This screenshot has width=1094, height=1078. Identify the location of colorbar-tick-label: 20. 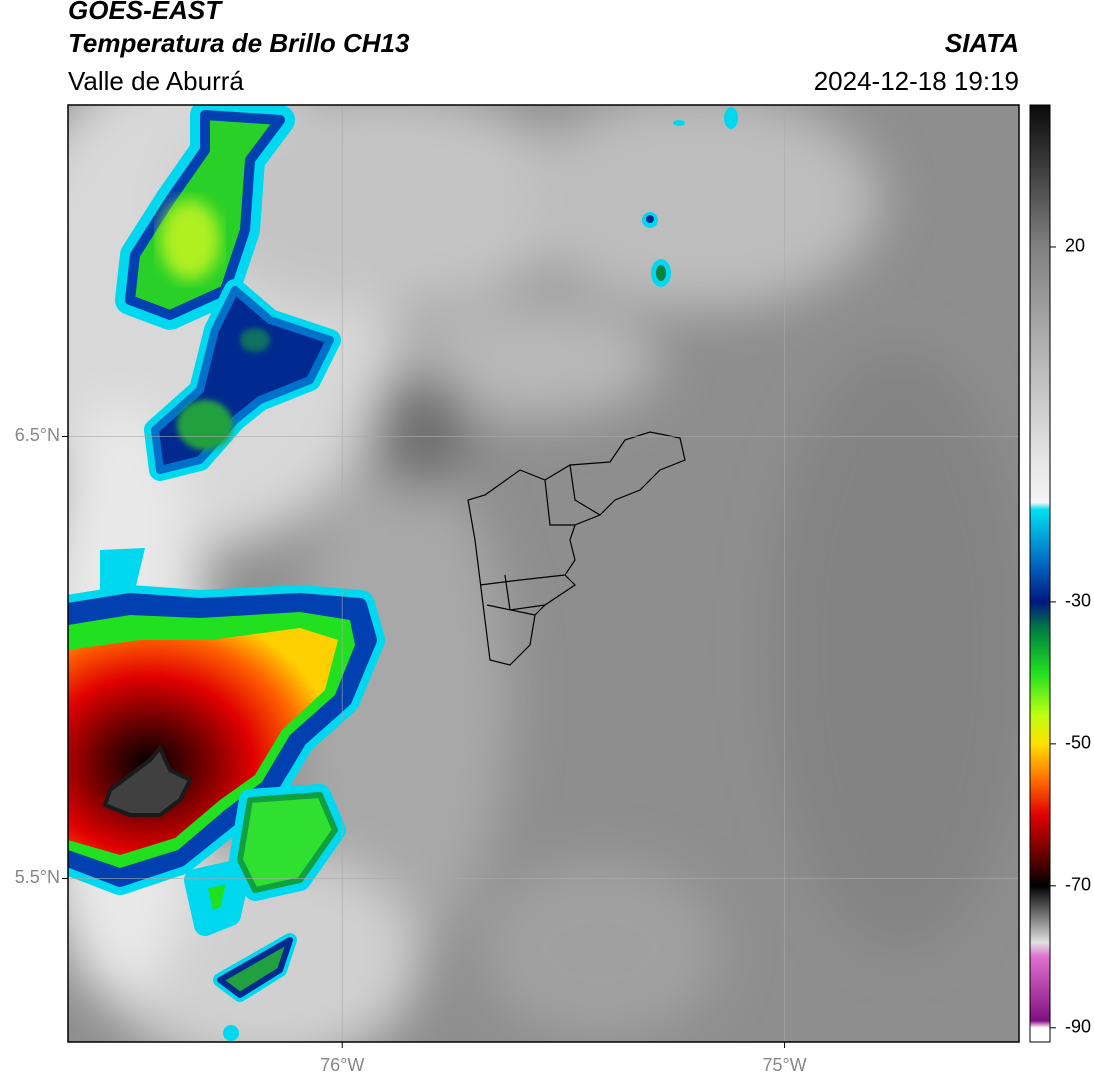
(1075, 246).